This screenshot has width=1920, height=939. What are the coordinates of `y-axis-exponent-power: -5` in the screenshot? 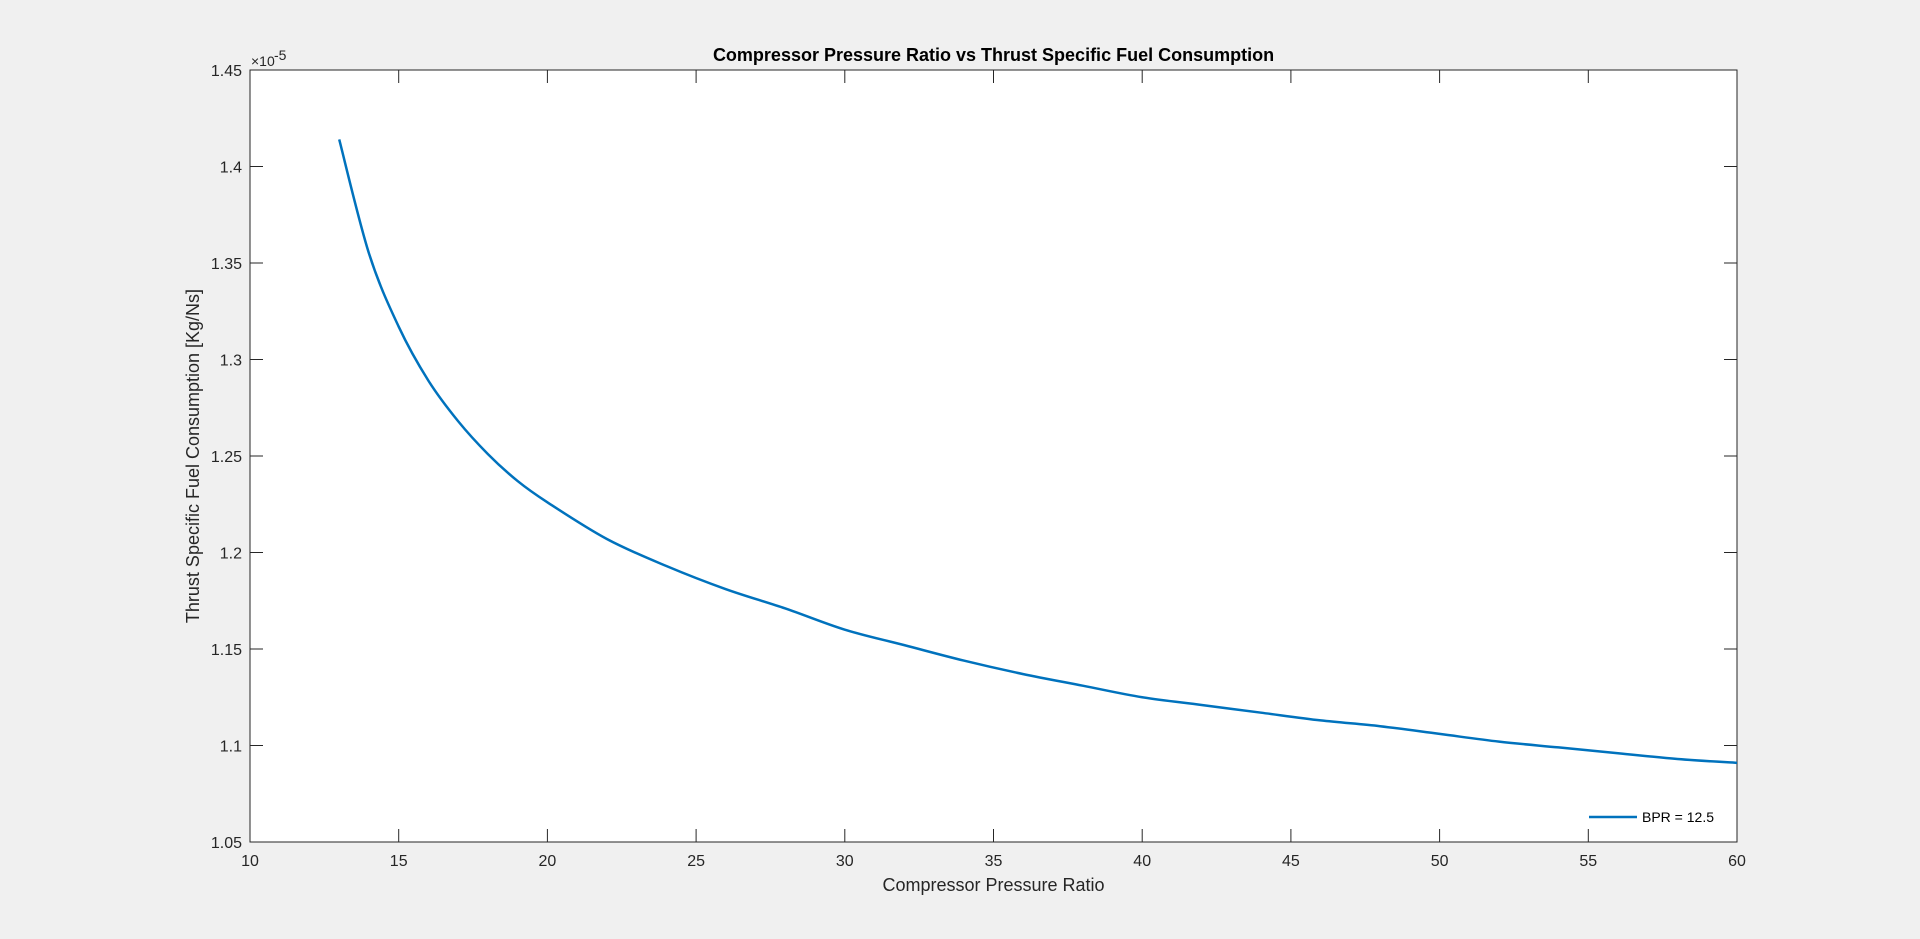 It's located at (280, 55).